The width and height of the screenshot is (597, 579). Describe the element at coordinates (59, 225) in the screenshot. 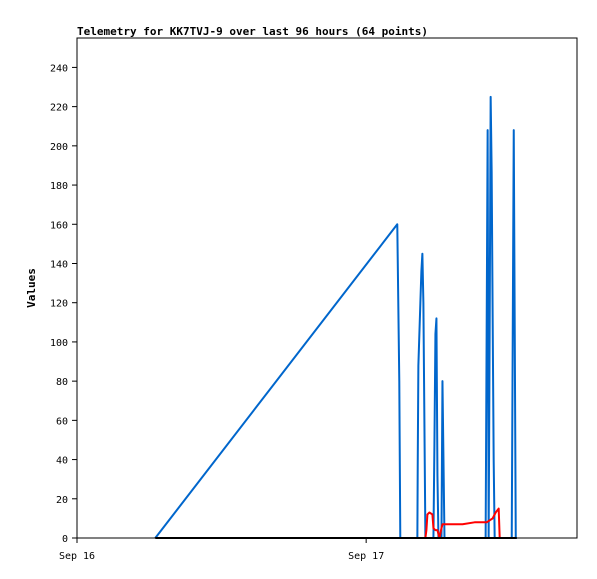

I see `y-tick-label: 160` at that location.